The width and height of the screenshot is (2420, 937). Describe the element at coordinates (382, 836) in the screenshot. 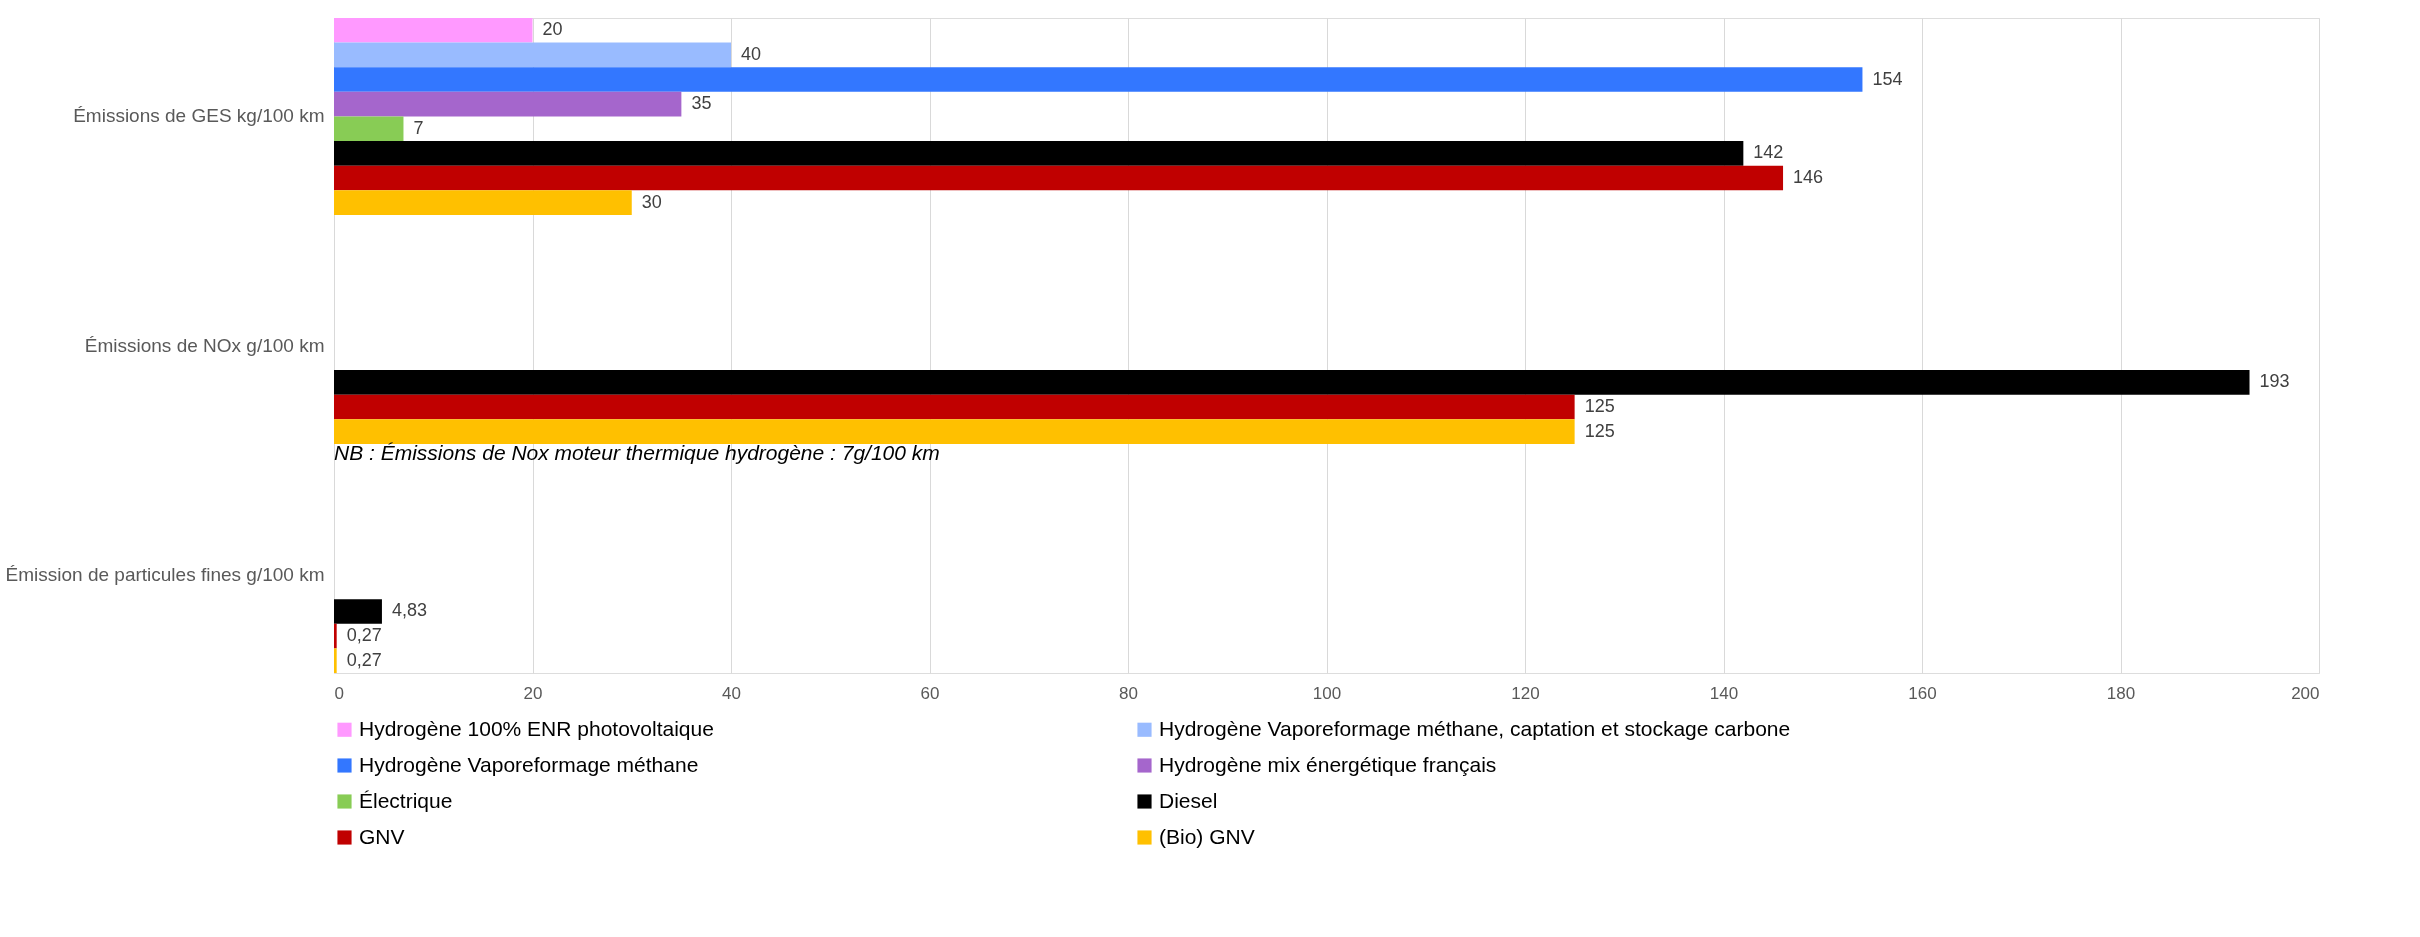

I see `legend-label: GNV` at that location.